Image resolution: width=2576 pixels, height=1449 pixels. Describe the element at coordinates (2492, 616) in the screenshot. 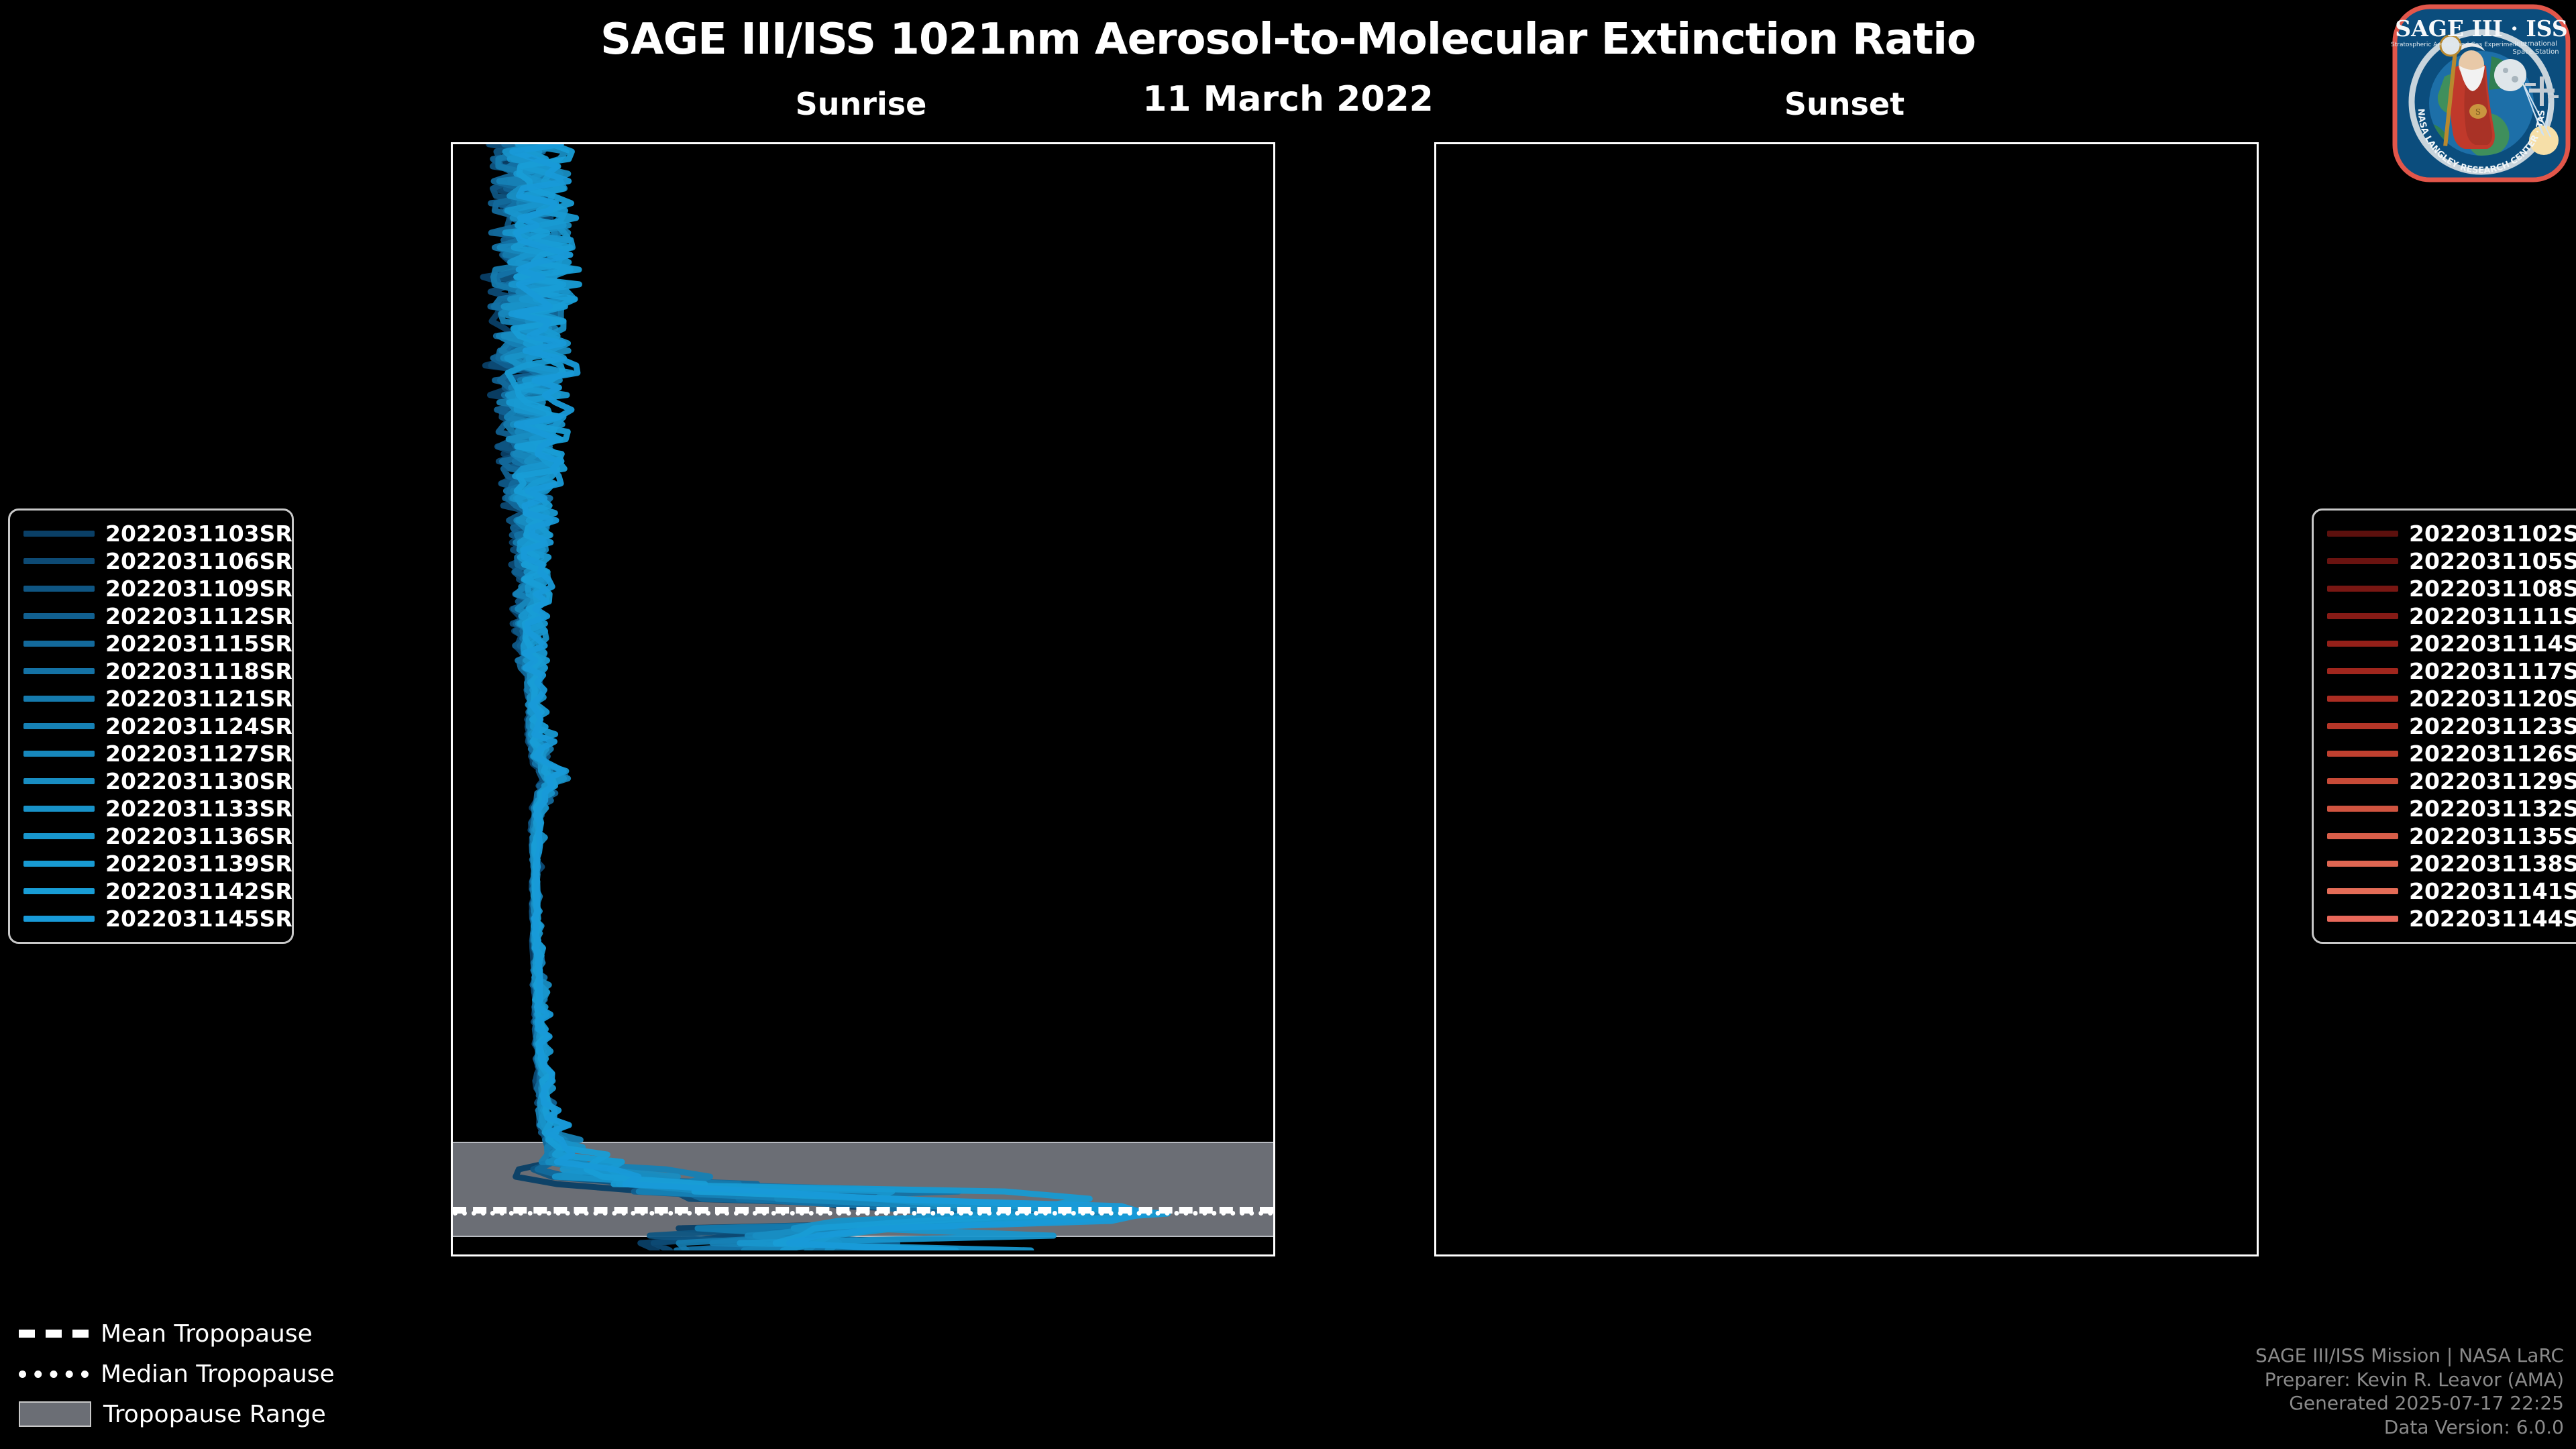

I see `legend-series-label: 2022031111SS` at that location.